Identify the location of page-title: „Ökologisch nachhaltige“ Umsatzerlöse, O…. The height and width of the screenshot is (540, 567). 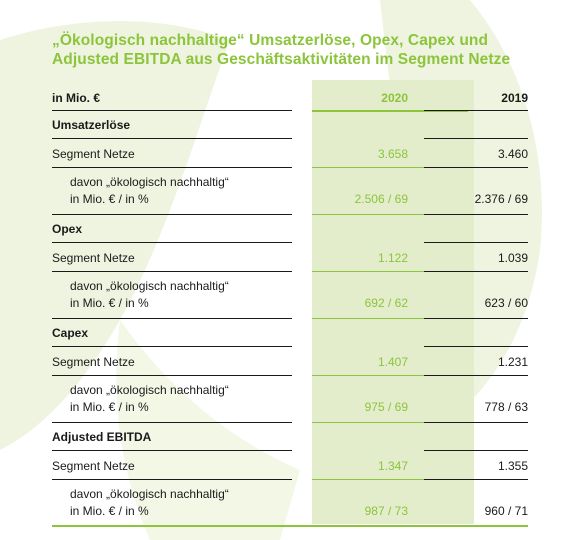
(290, 50).